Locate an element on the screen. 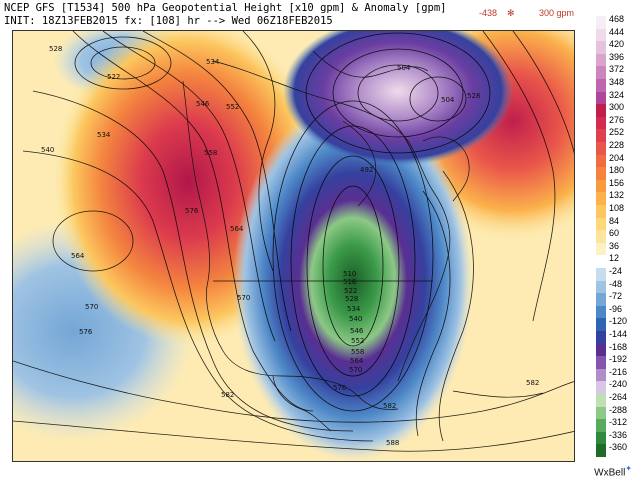  legend-label: -312 is located at coordinates (618, 422).